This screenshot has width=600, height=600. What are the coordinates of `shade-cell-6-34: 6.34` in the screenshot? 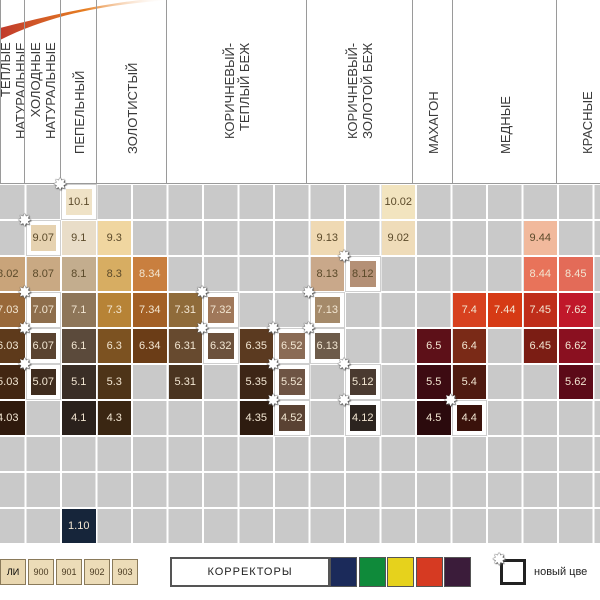 It's located at (150, 346).